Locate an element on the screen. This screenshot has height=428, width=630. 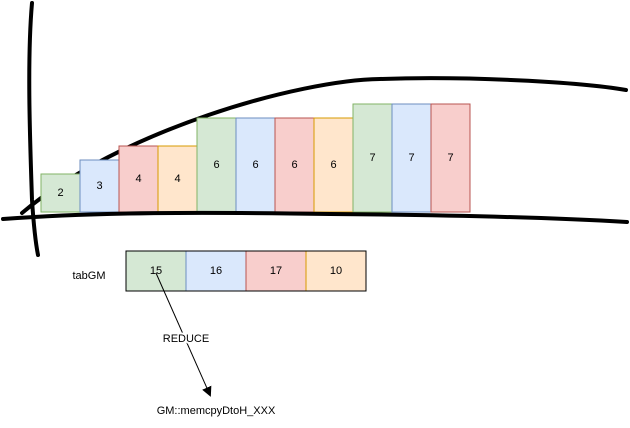
tab-cell: 16 is located at coordinates (216, 271).